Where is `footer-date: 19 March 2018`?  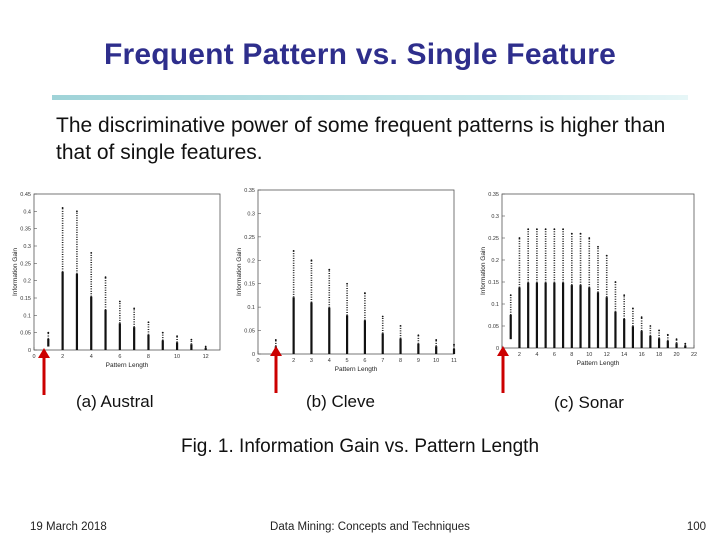
footer-date: 19 March 2018 is located at coordinates (68, 527).